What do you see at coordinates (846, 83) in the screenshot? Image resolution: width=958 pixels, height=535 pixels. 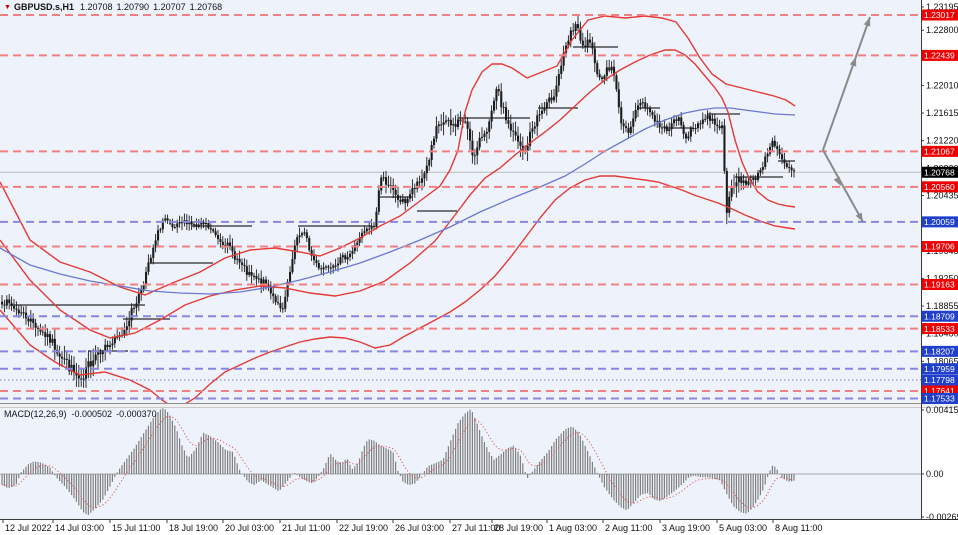 I see `forecast-arrow-up` at bounding box center [846, 83].